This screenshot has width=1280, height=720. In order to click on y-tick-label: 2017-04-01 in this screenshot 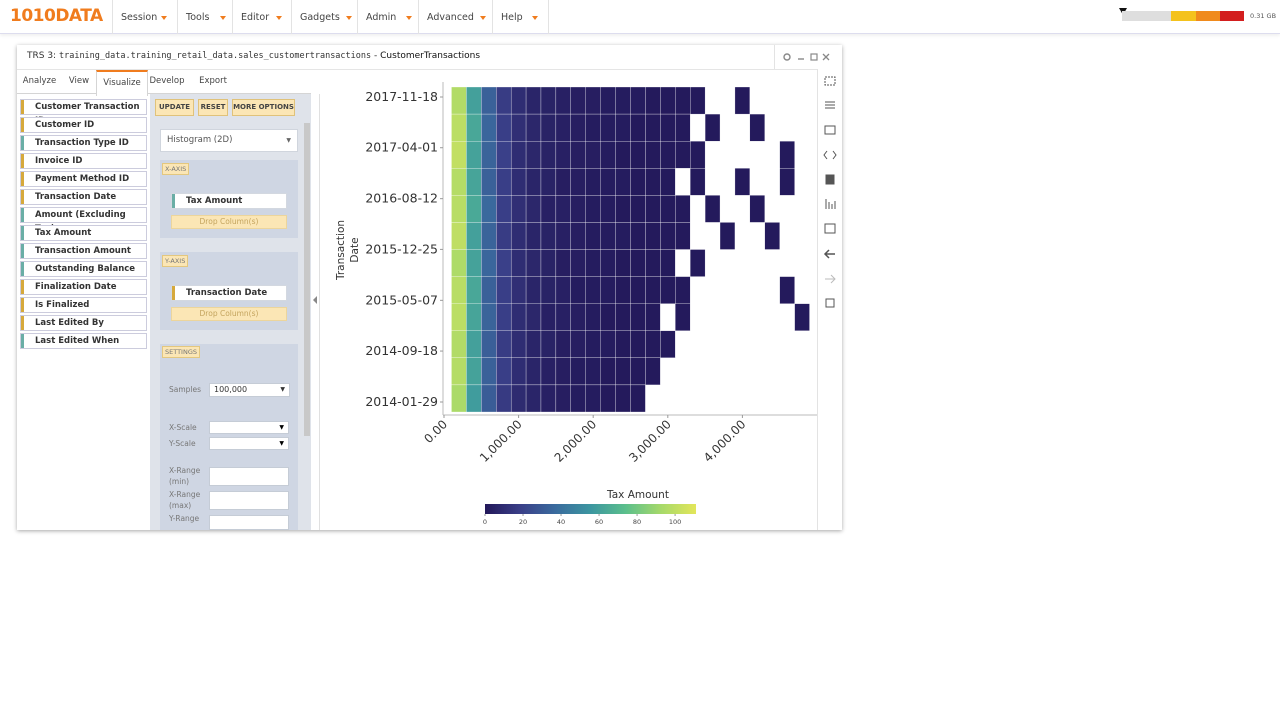, I will do `click(401, 147)`.